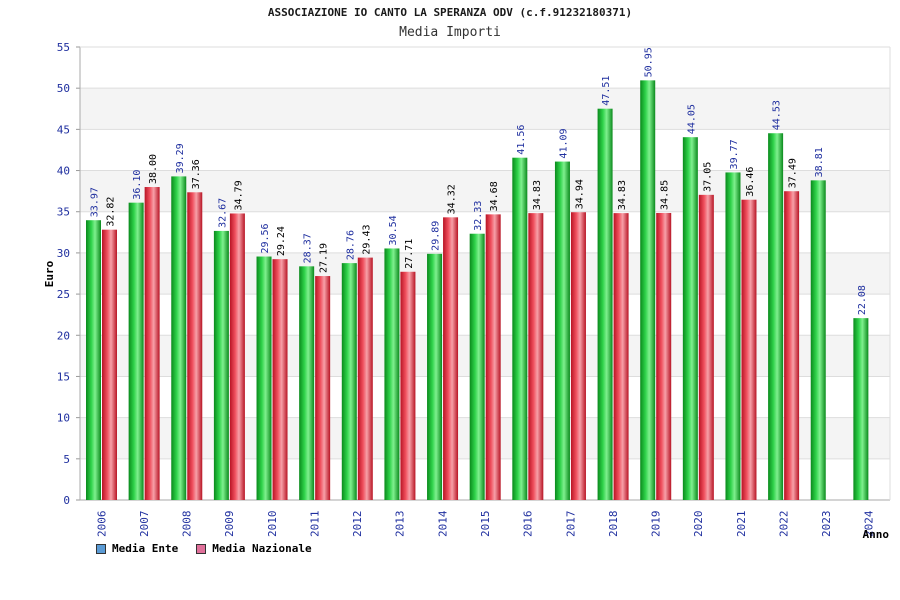  What do you see at coordinates (272, 524) in the screenshot?
I see `x-tick-label: 2010` at bounding box center [272, 524].